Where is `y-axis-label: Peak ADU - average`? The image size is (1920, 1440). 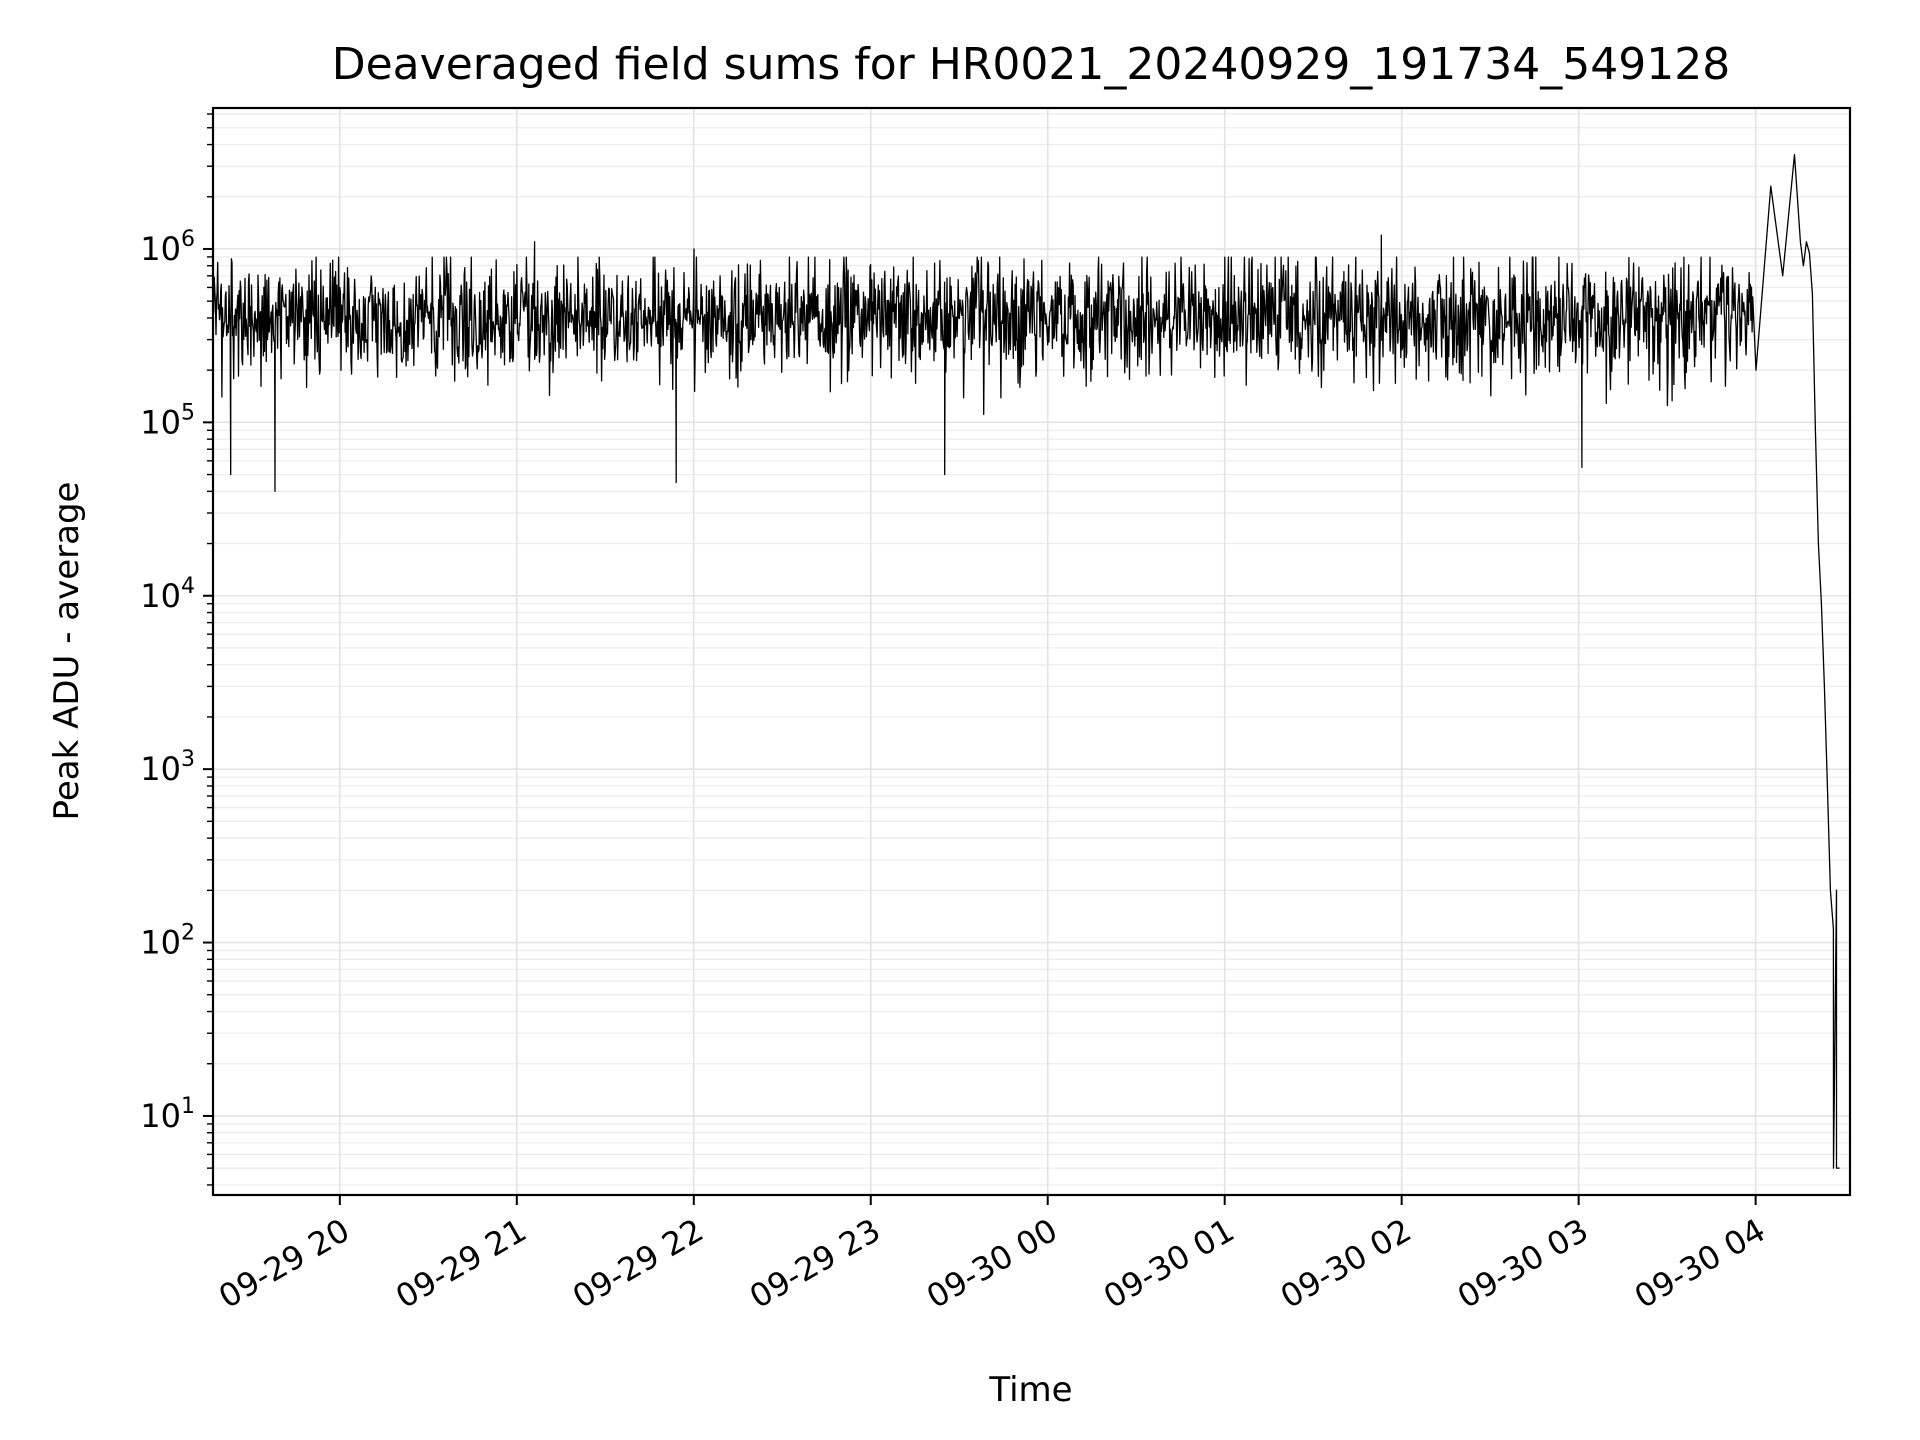
y-axis-label: Peak ADU - average is located at coordinates (67, 651).